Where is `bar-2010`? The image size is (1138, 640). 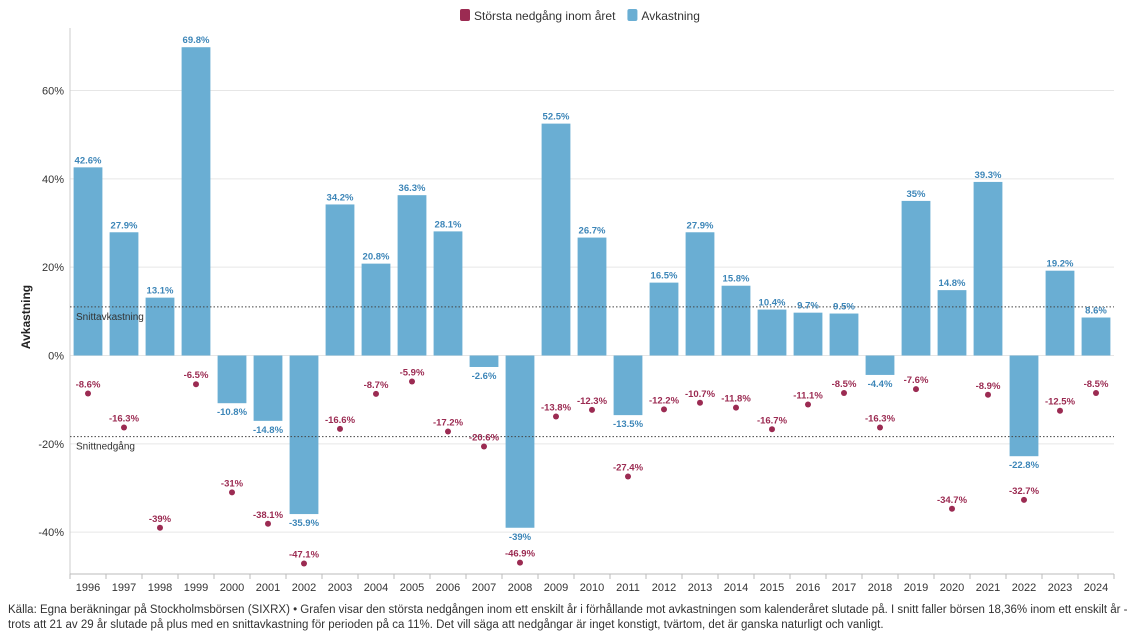 bar-2010 is located at coordinates (592, 296).